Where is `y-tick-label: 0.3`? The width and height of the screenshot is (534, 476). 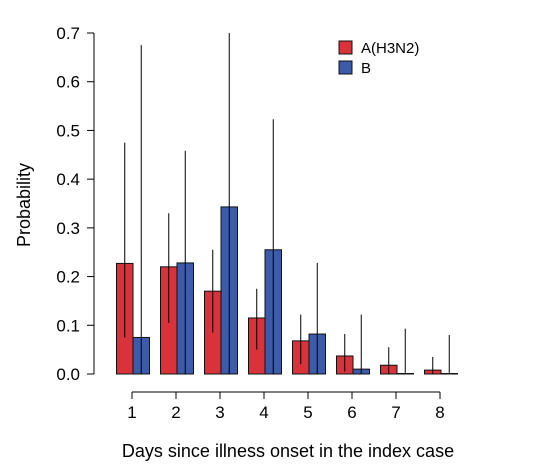 y-tick-label: 0.3 is located at coordinates (68, 228).